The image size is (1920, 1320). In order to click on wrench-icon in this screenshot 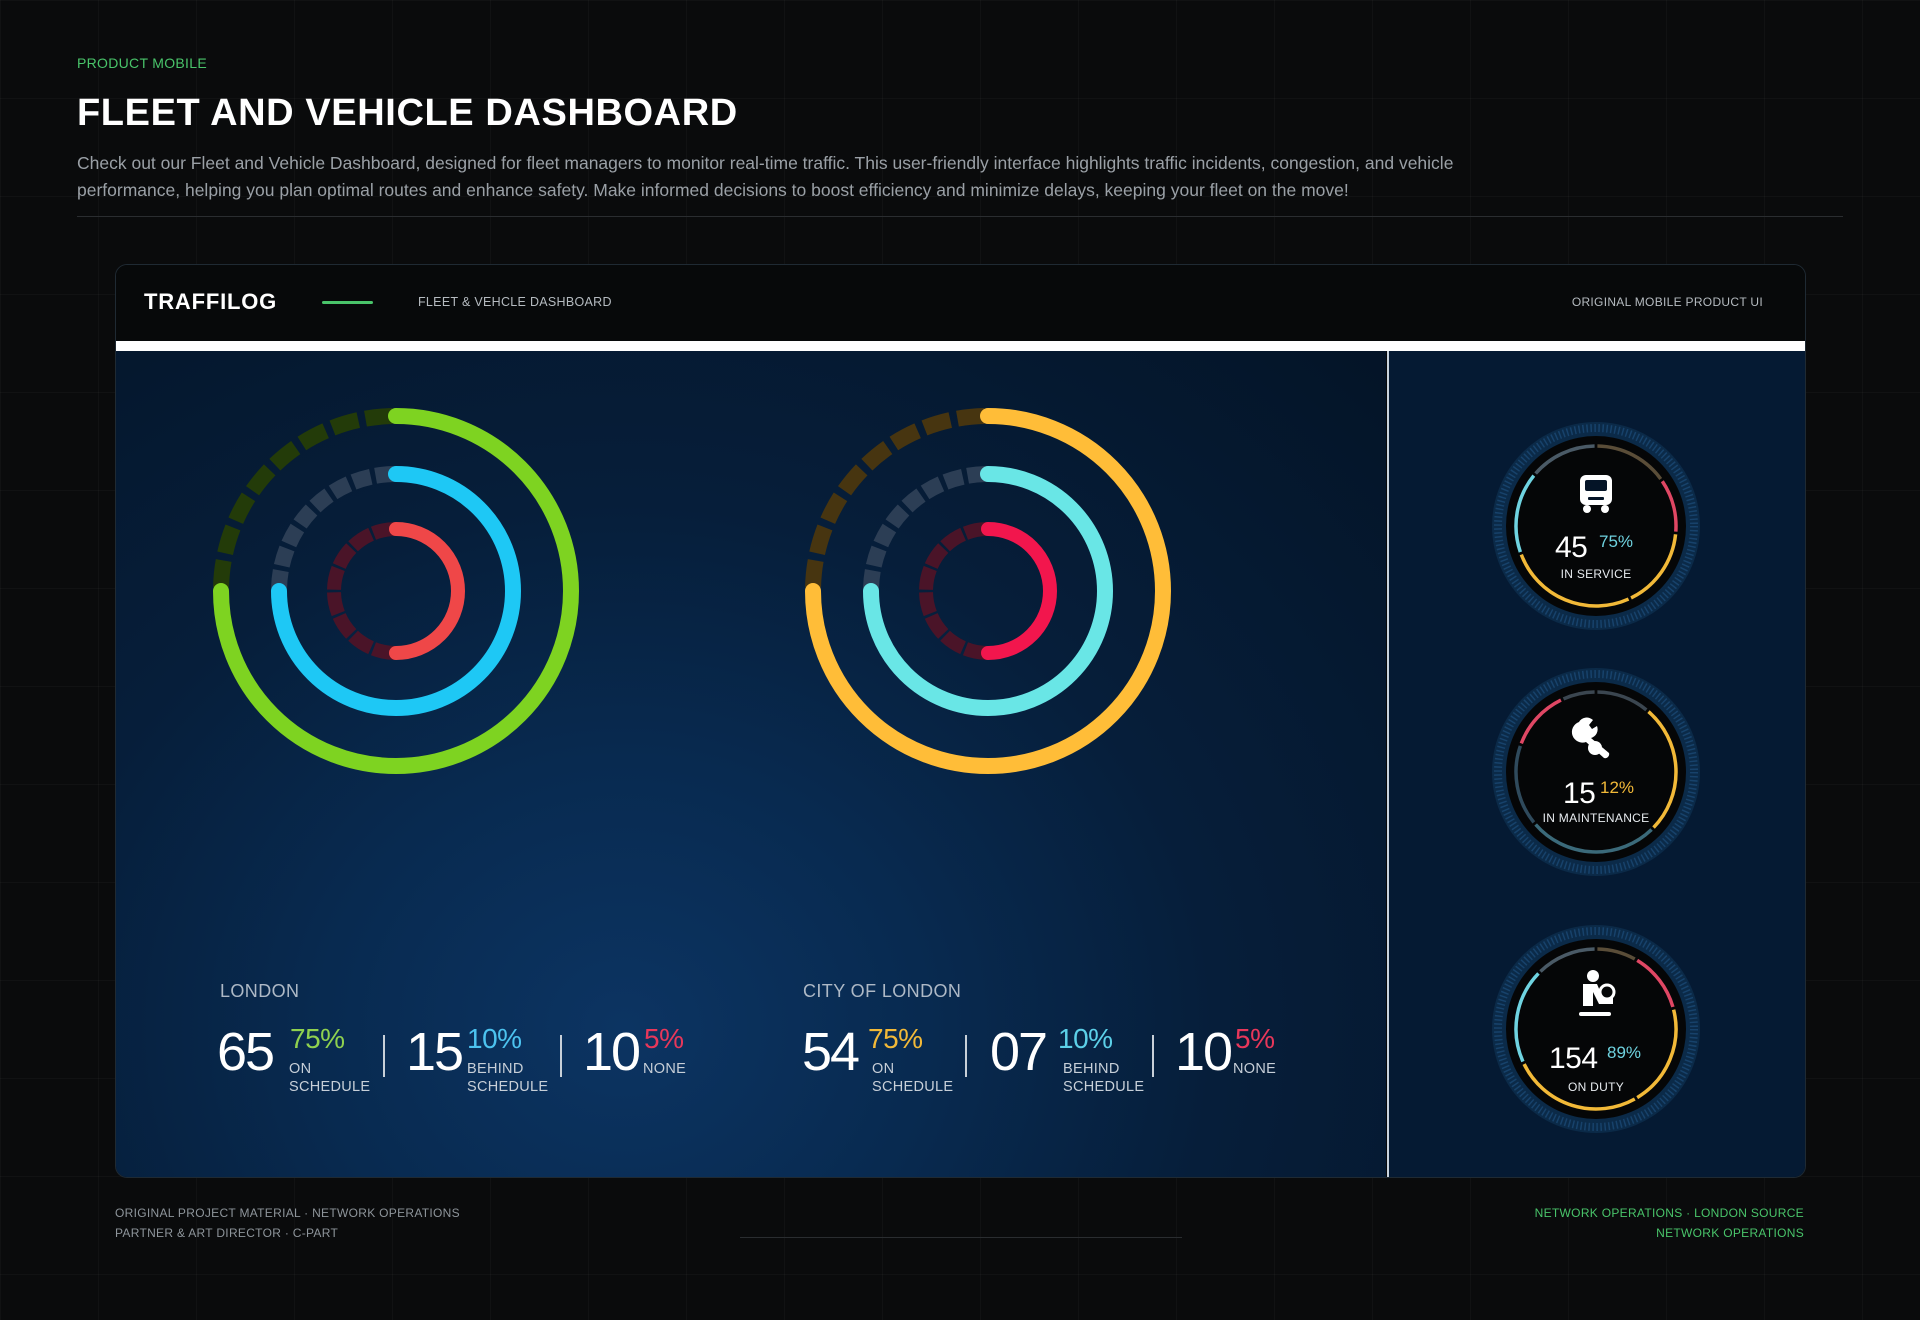, I will do `click(1590, 738)`.